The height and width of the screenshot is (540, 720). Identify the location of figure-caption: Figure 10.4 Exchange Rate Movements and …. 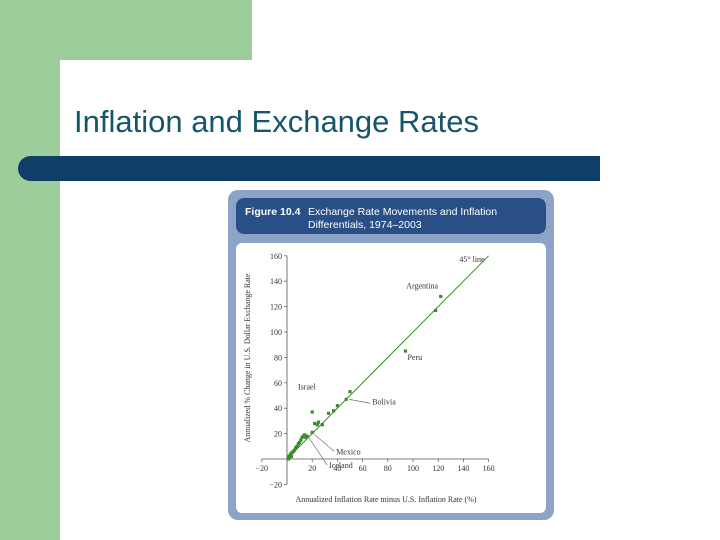
(391, 216).